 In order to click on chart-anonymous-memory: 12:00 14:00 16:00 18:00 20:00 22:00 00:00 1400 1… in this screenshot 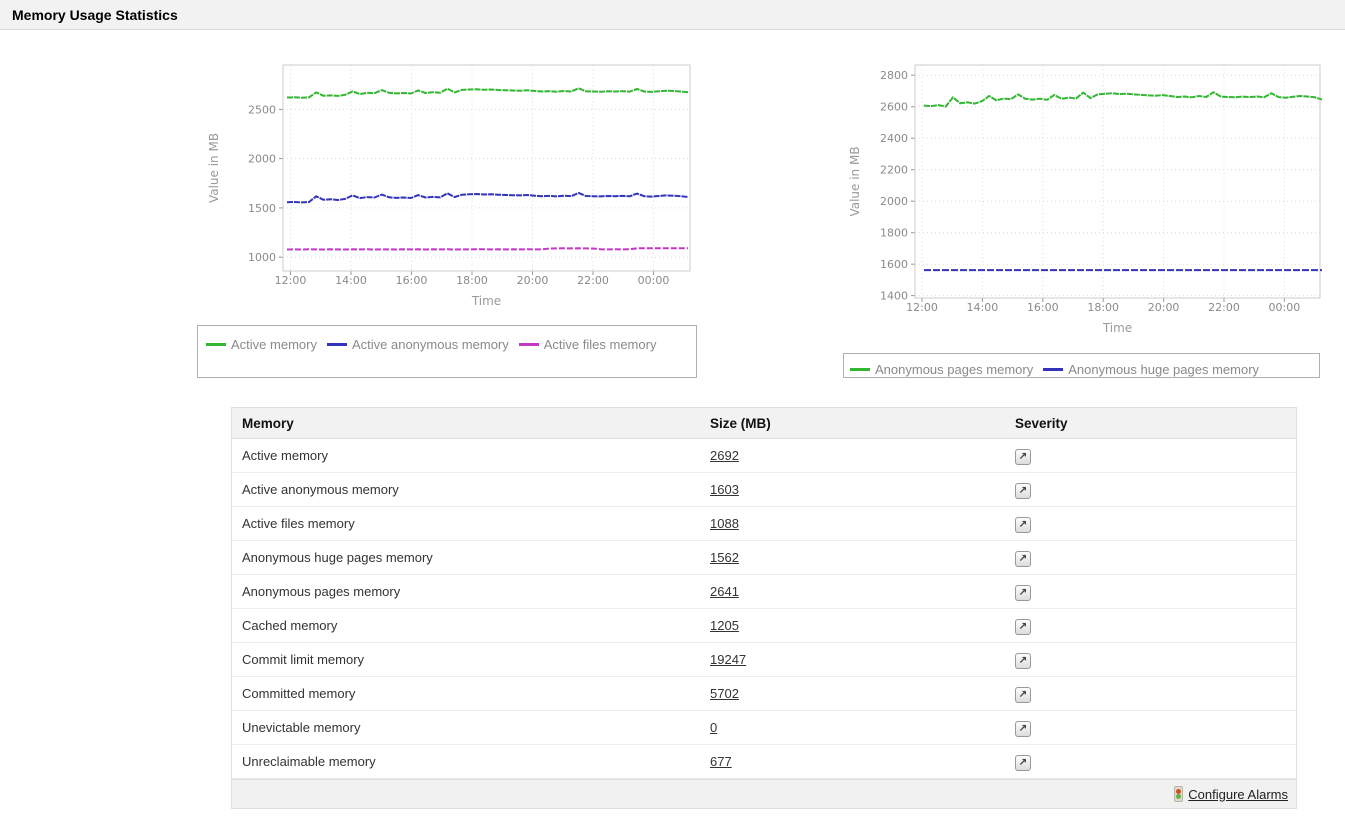, I will do `click(1092, 202)`.